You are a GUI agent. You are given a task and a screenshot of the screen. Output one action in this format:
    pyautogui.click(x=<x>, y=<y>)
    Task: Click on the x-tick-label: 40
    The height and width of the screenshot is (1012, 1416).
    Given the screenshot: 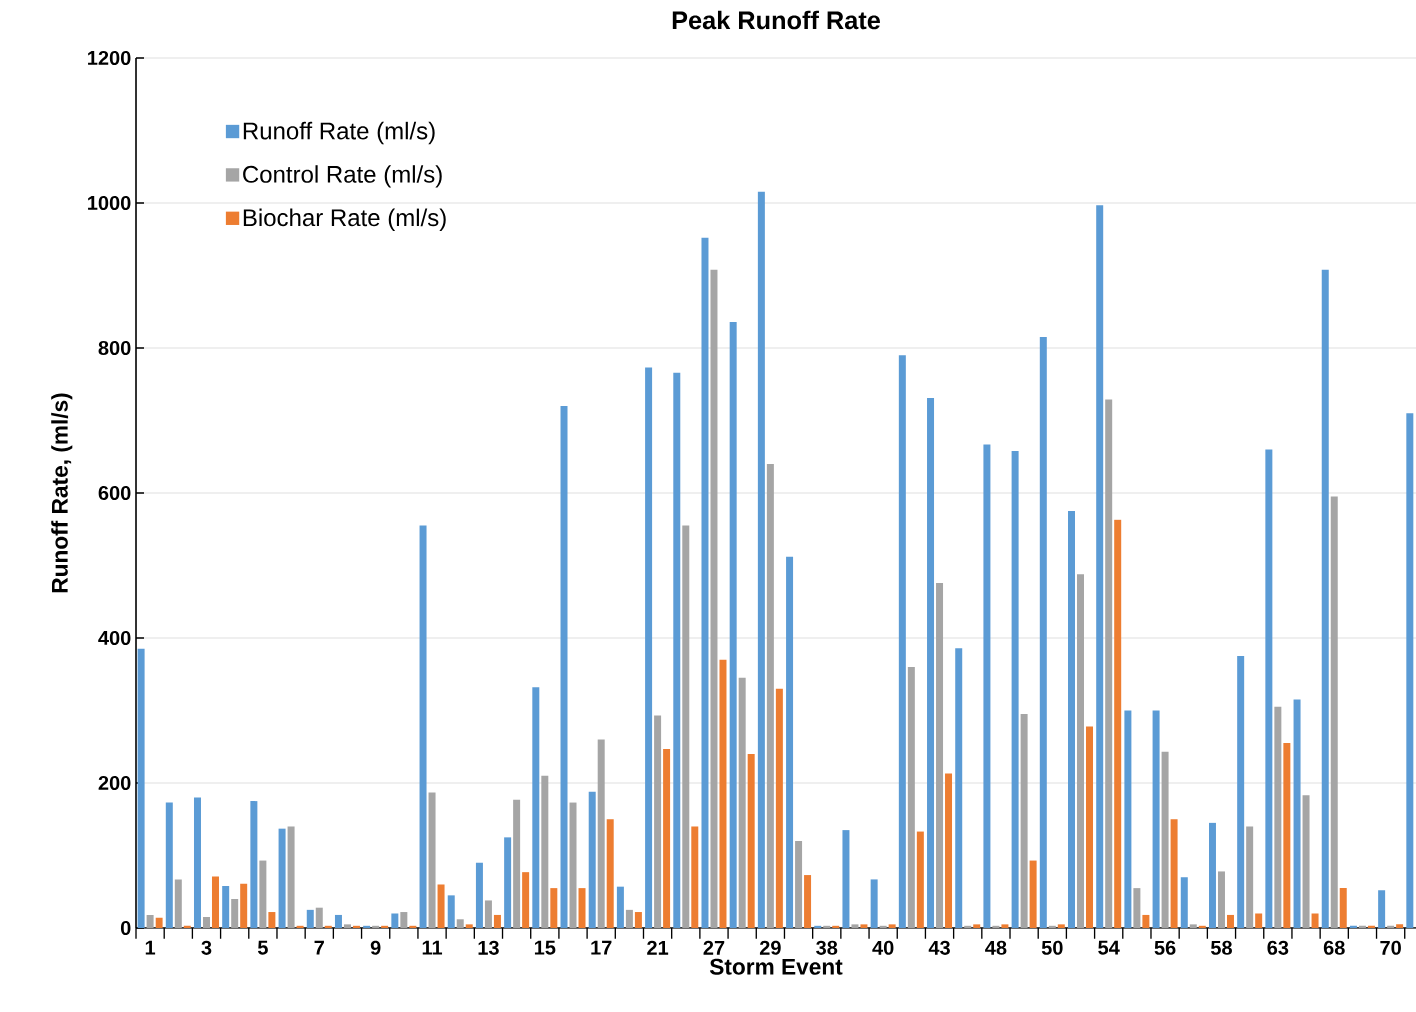 What is the action you would take?
    pyautogui.click(x=883, y=947)
    